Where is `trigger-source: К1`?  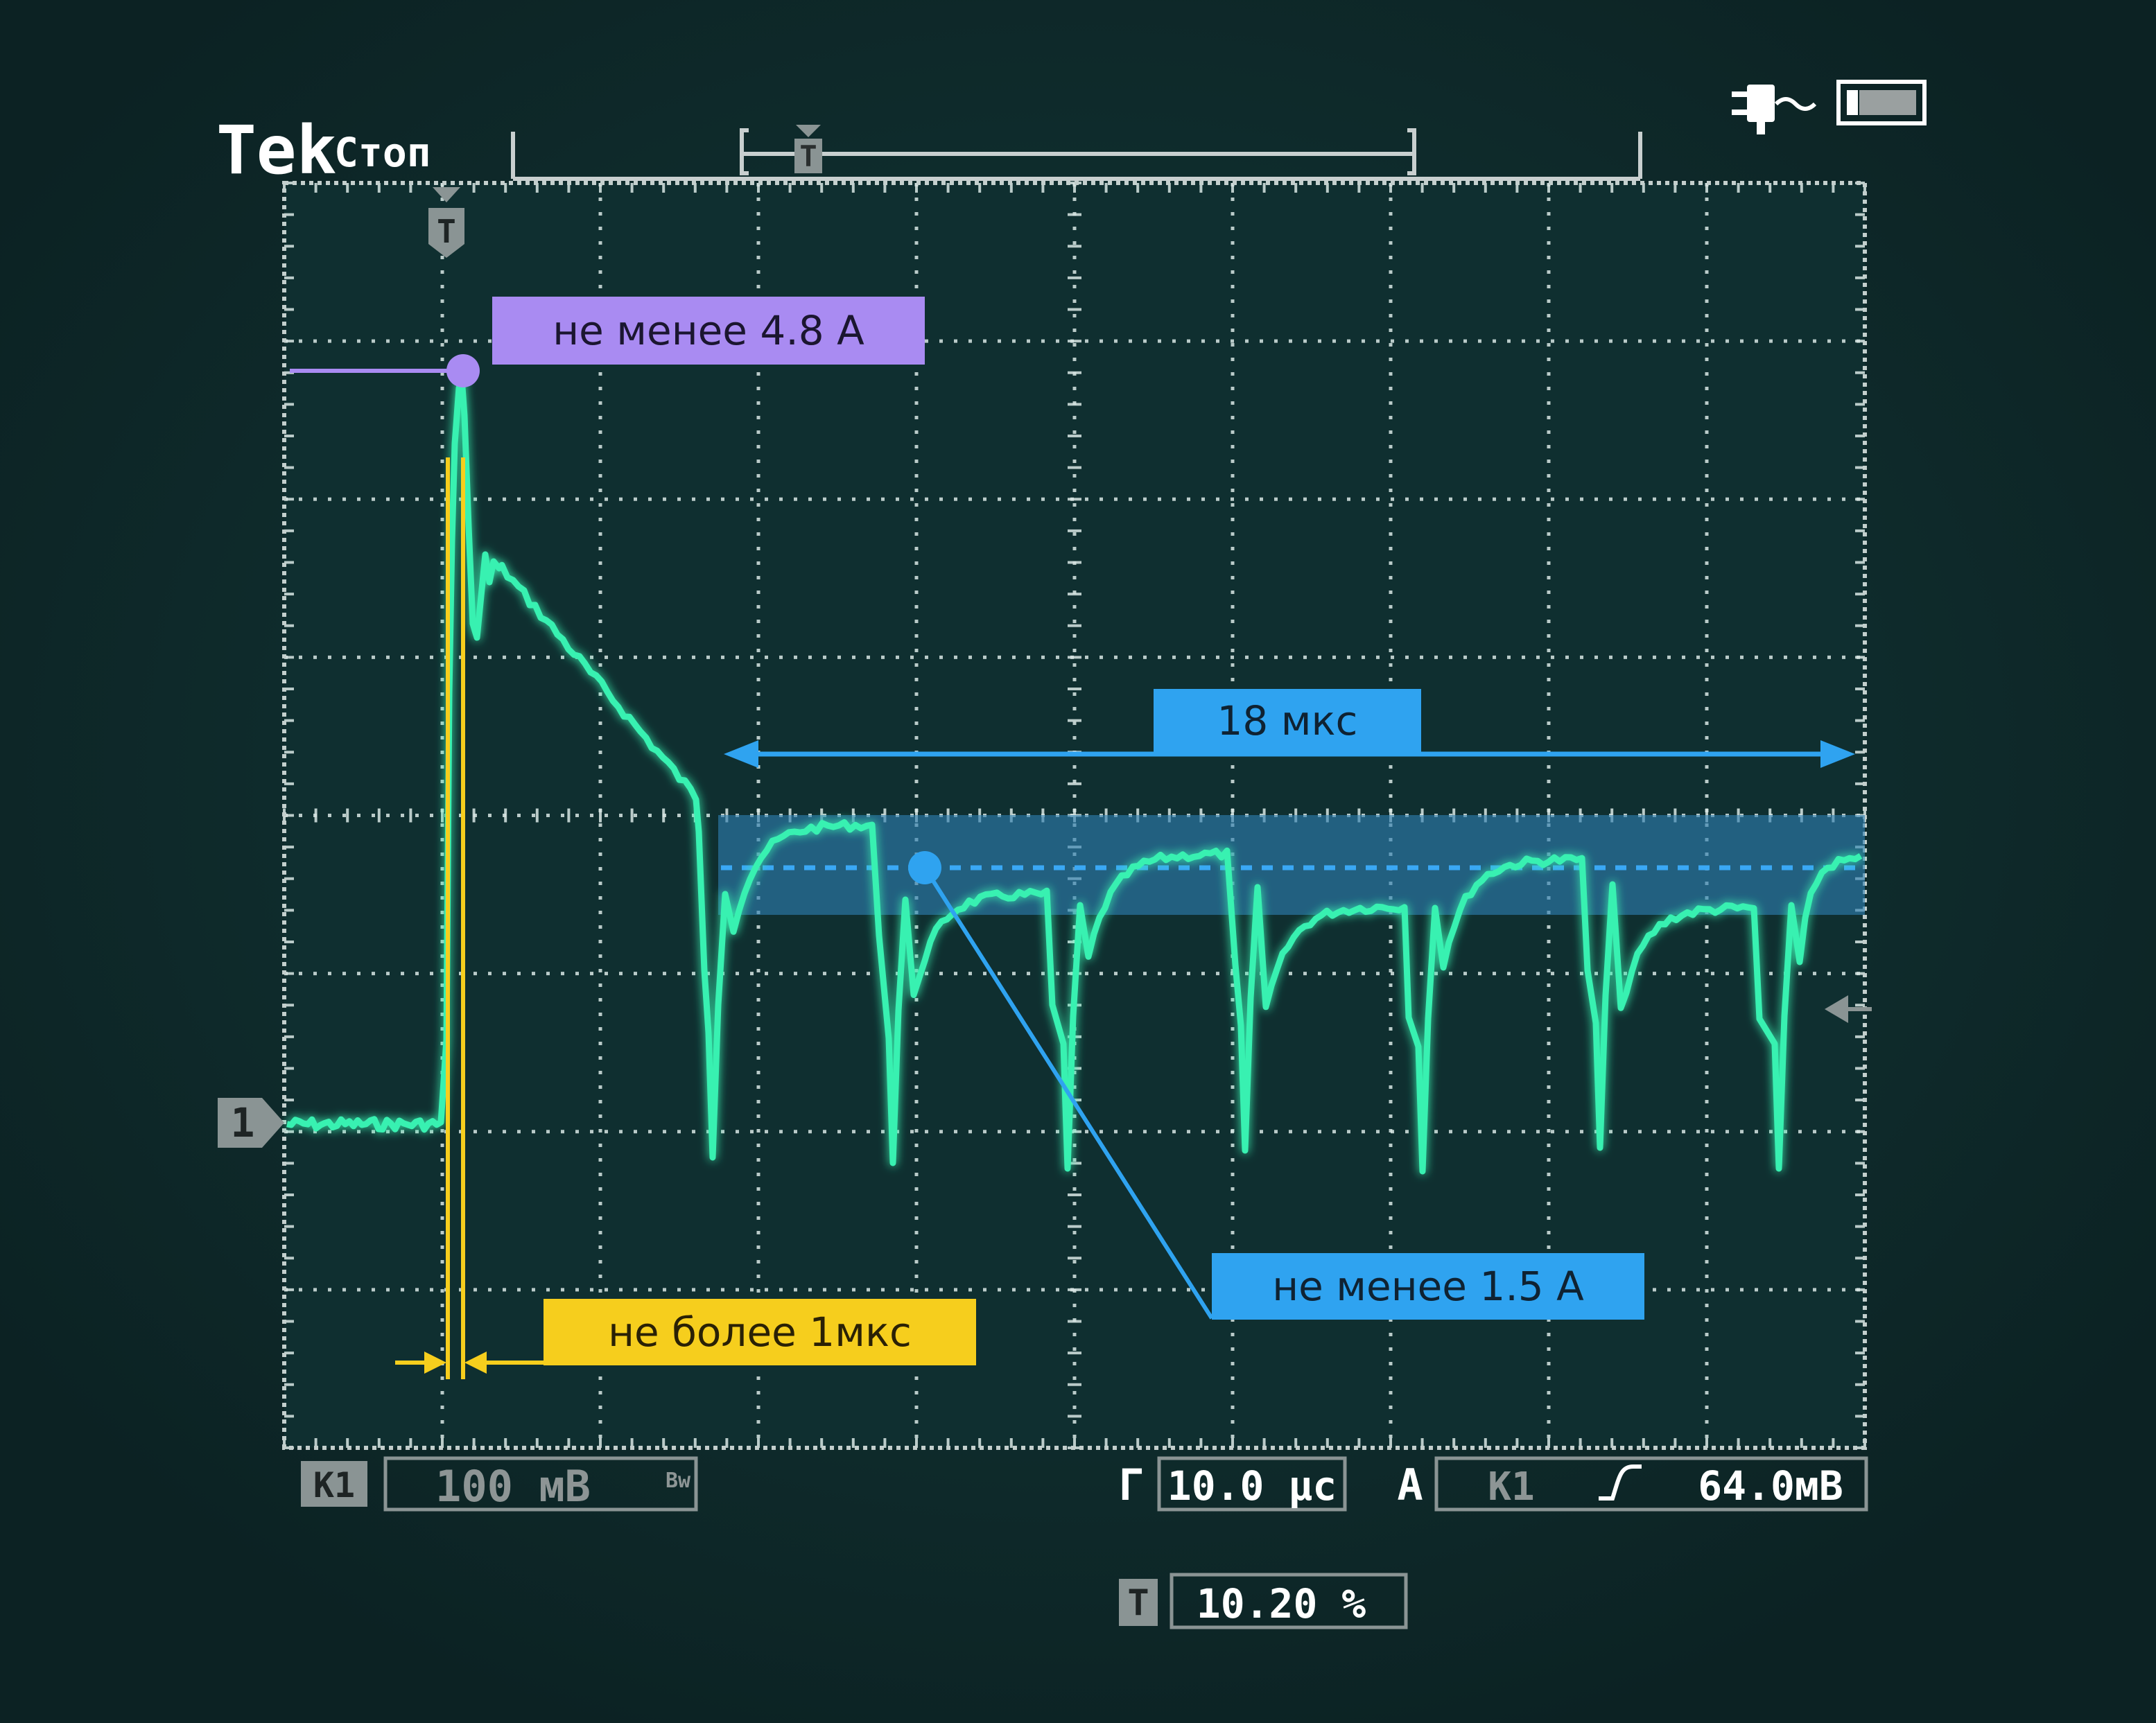
trigger-source: К1 is located at coordinates (1511, 1487).